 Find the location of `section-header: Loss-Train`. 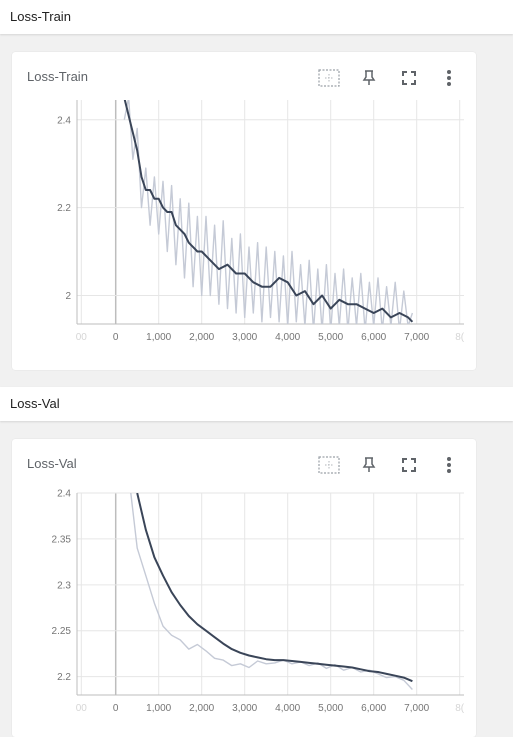

section-header: Loss-Train is located at coordinates (256, 17).